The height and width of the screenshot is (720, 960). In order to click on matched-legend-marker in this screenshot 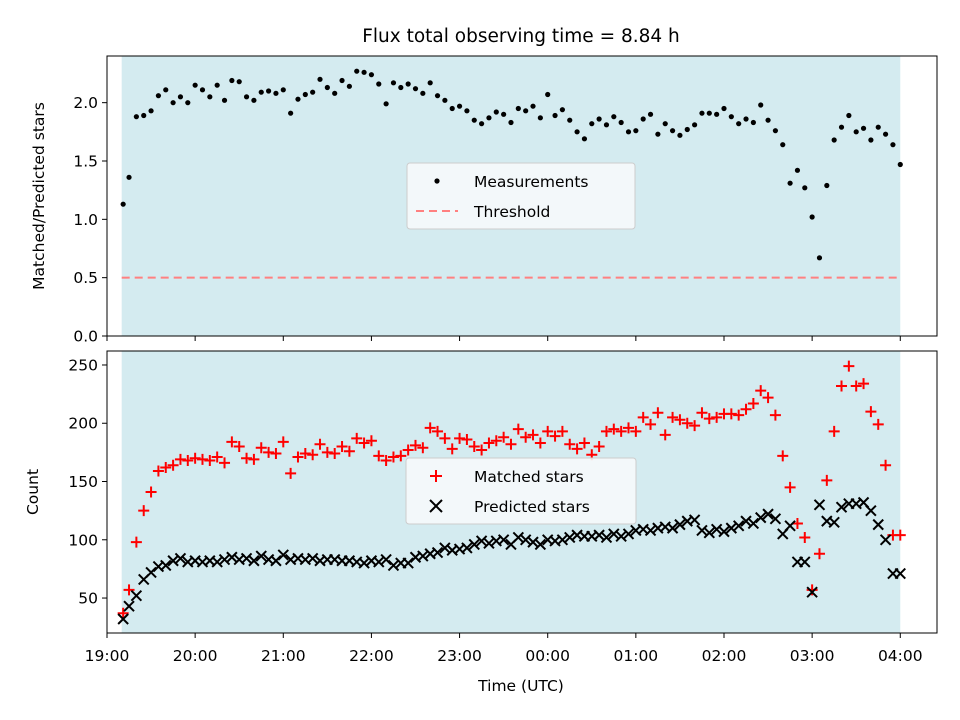, I will do `click(436, 476)`.